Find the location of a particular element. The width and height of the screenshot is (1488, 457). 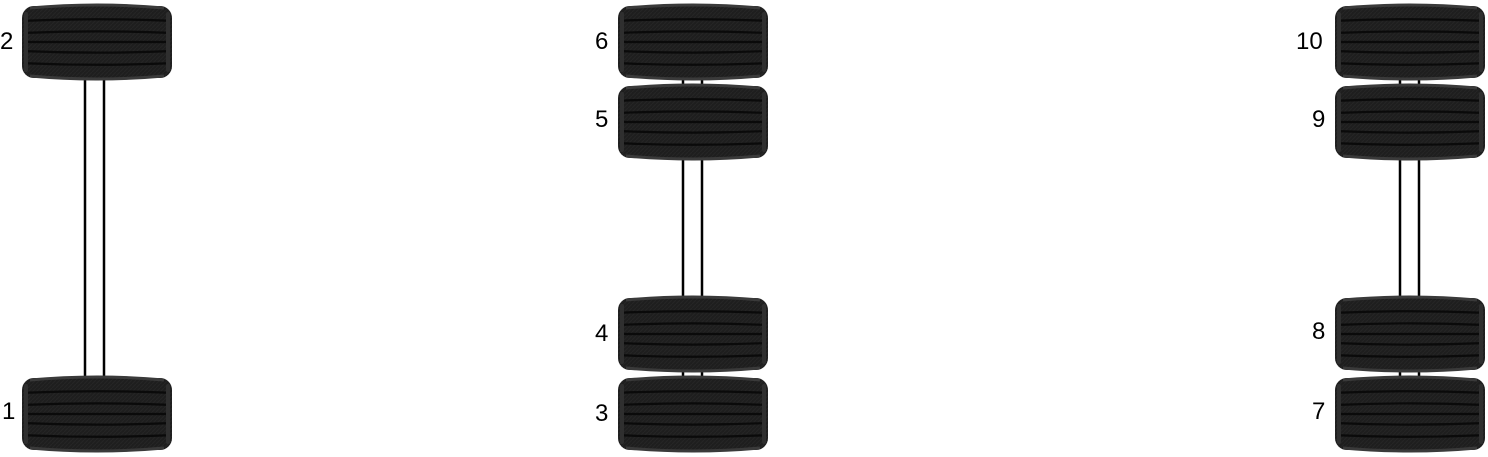

tire-number-3: 3 is located at coordinates (602, 413).